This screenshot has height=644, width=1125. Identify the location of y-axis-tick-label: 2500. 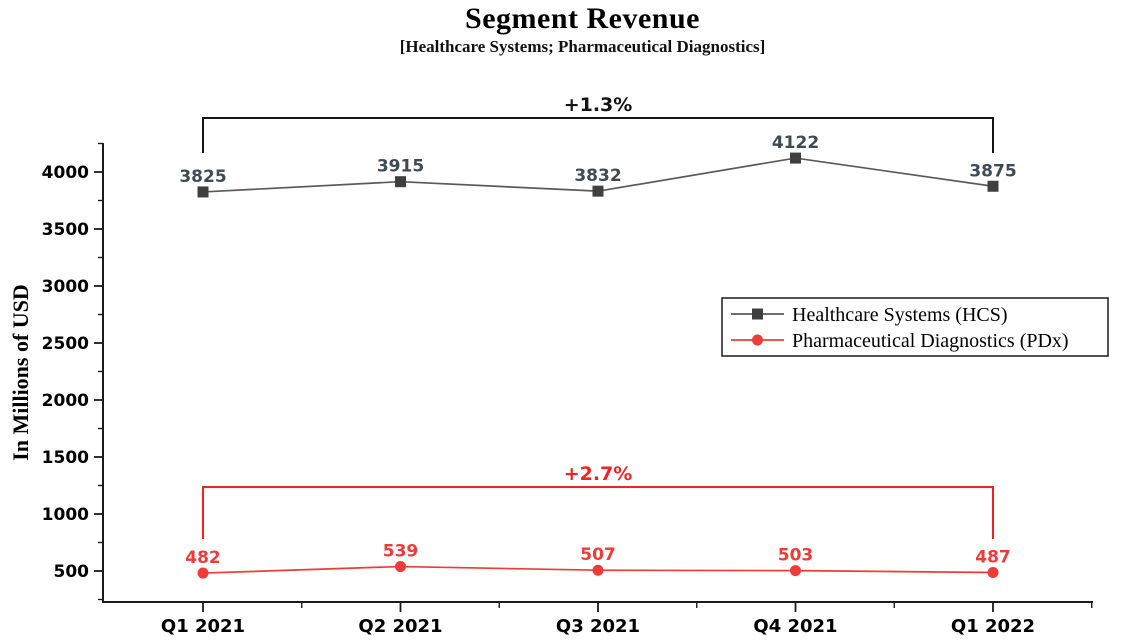
(65, 344).